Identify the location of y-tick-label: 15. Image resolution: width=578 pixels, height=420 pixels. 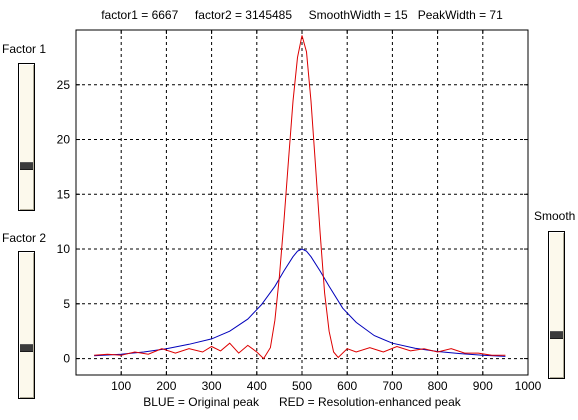
(64, 194).